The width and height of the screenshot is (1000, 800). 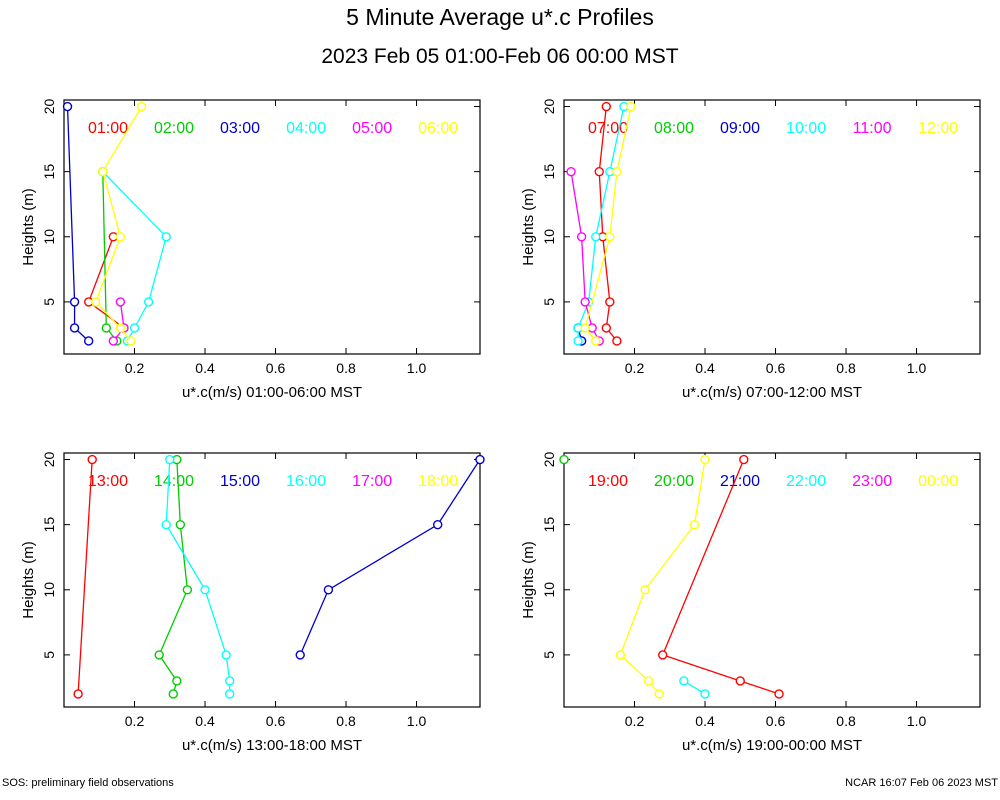 I want to click on legend-entry: 13:00, so click(x=108, y=481).